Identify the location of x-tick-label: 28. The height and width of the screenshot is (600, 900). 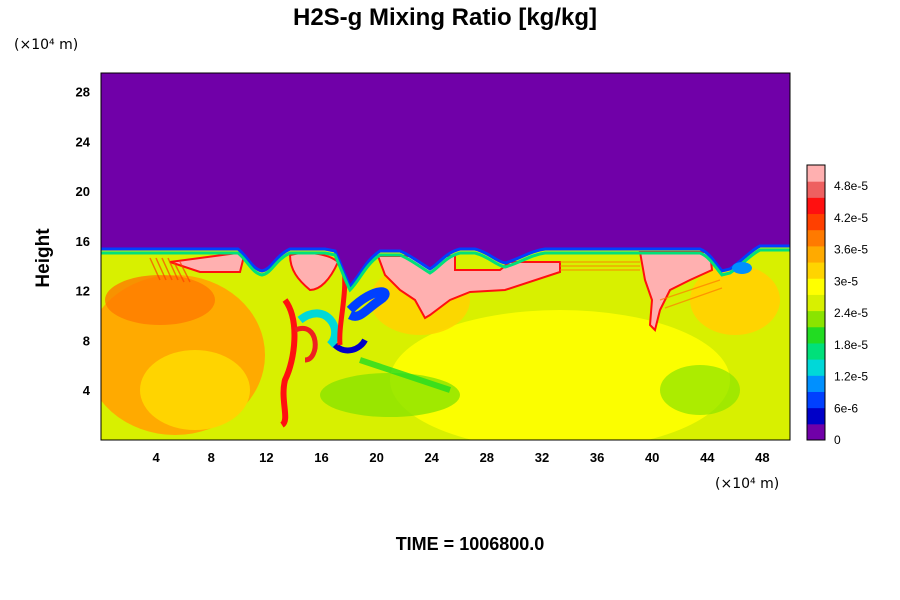
(487, 457).